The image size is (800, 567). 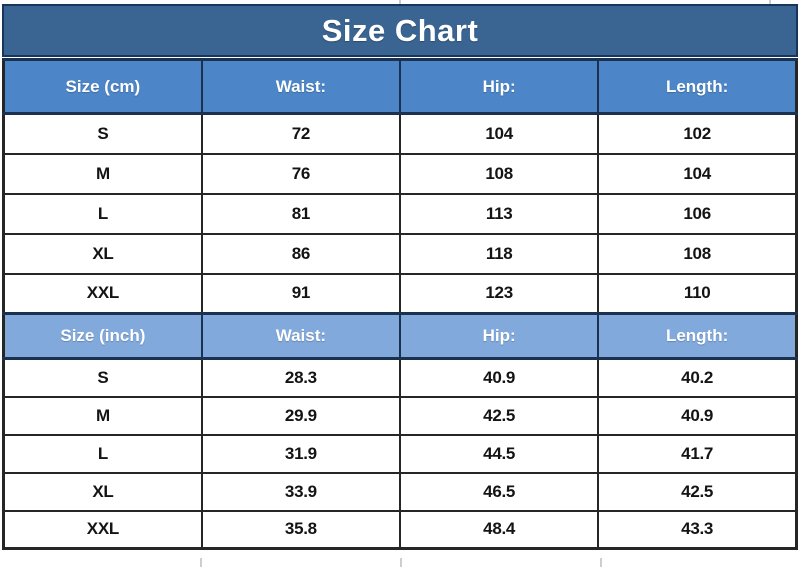 I want to click on table-row: M 29.9 42.5 40.9, so click(x=400, y=415).